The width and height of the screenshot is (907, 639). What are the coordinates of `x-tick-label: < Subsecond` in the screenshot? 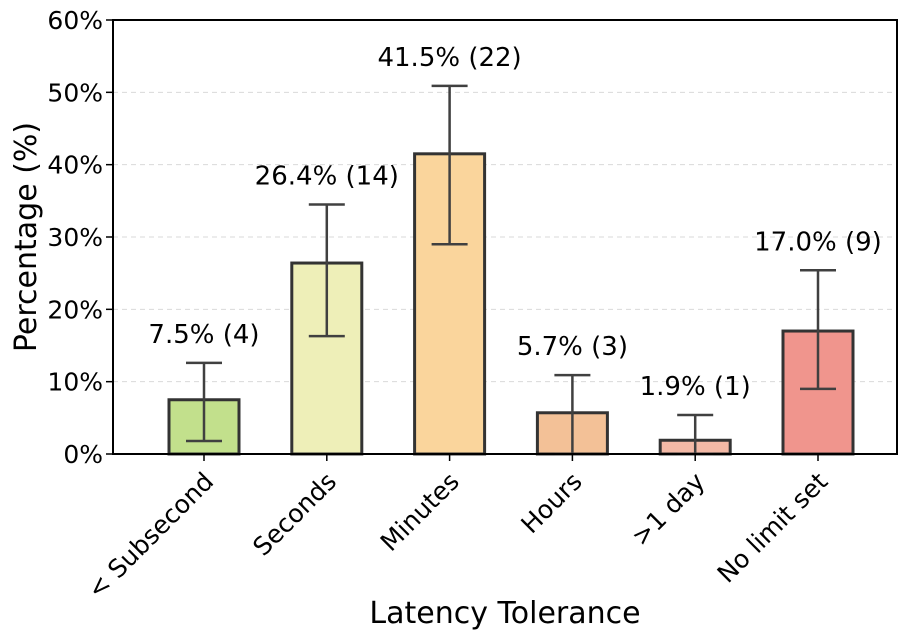 It's located at (151, 536).